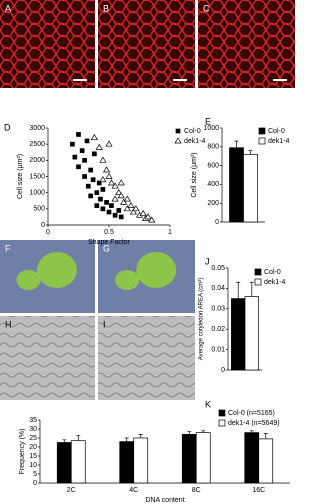  Describe the element at coordinates (208, 404) in the screenshot. I see `panel-label: K` at that location.